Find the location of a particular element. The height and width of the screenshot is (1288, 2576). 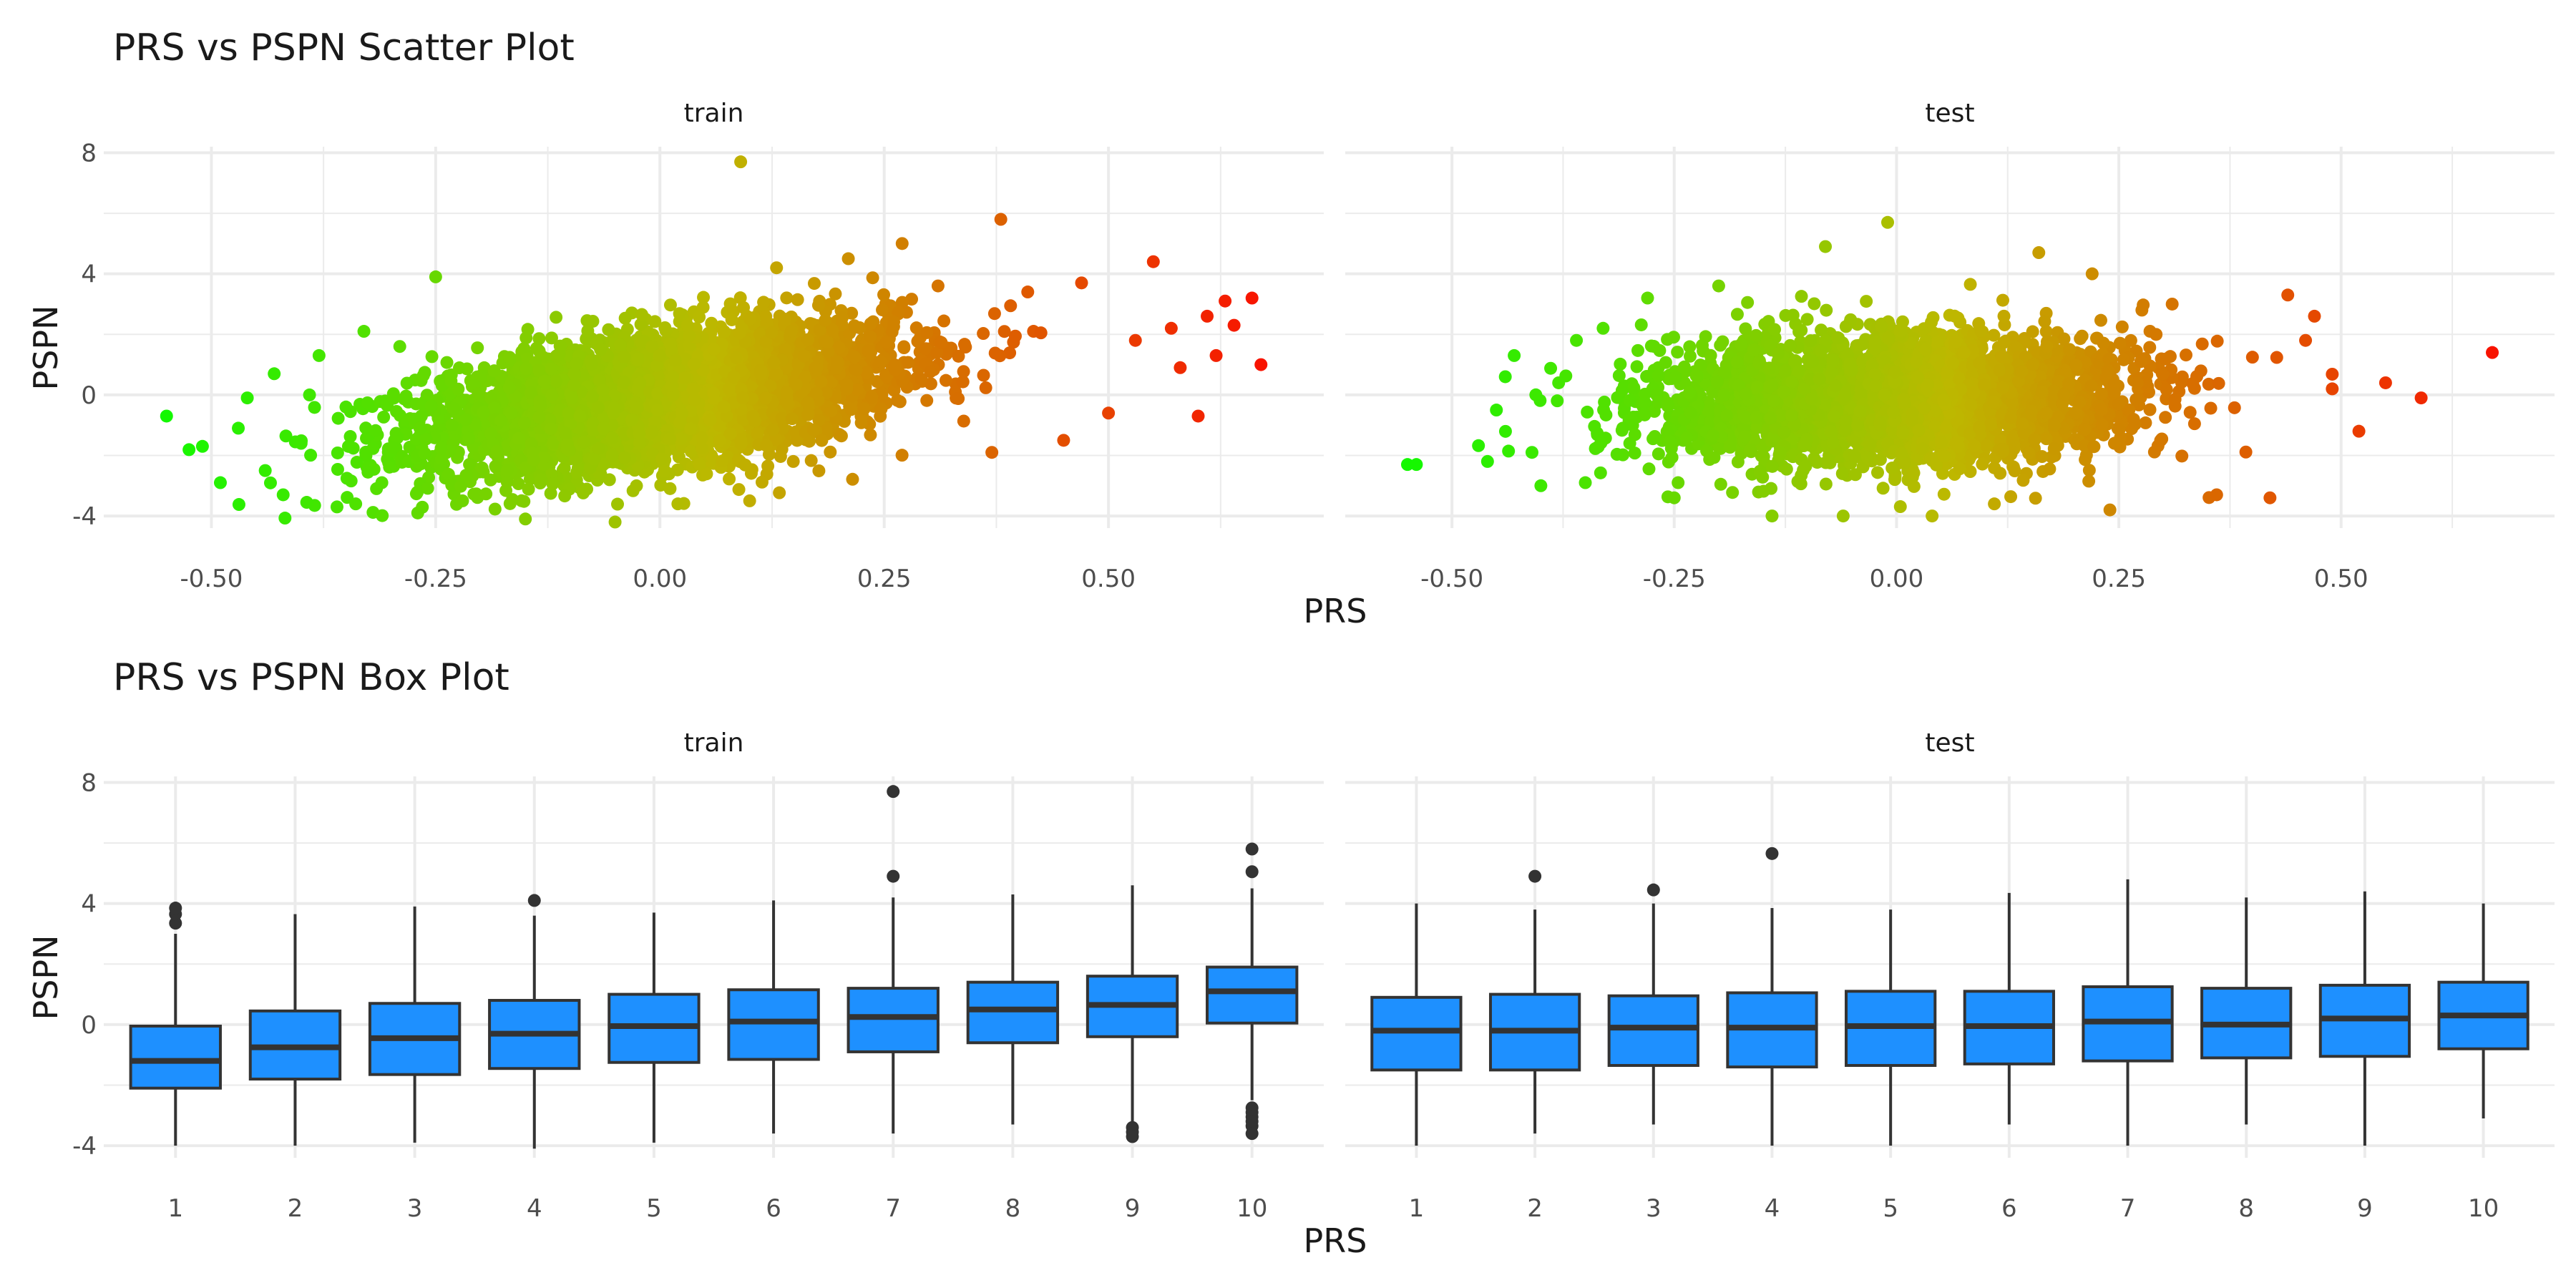

y-tick-label: 4 is located at coordinates (89, 274).